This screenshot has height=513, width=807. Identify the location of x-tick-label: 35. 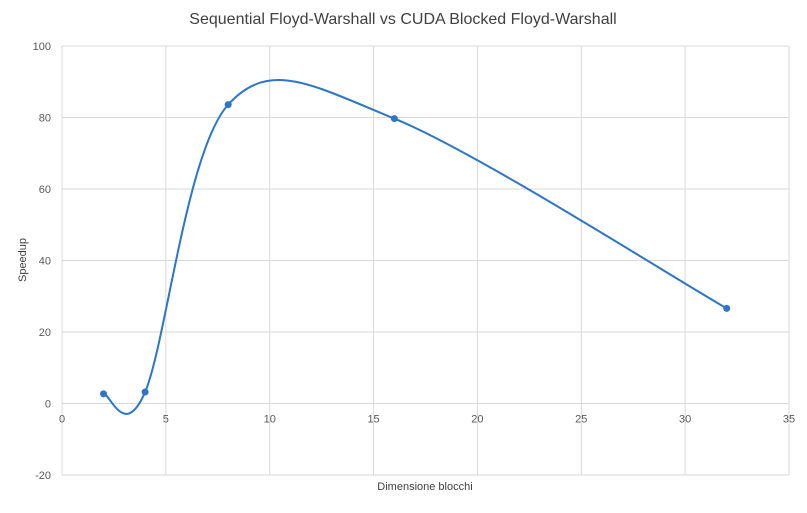
(789, 420).